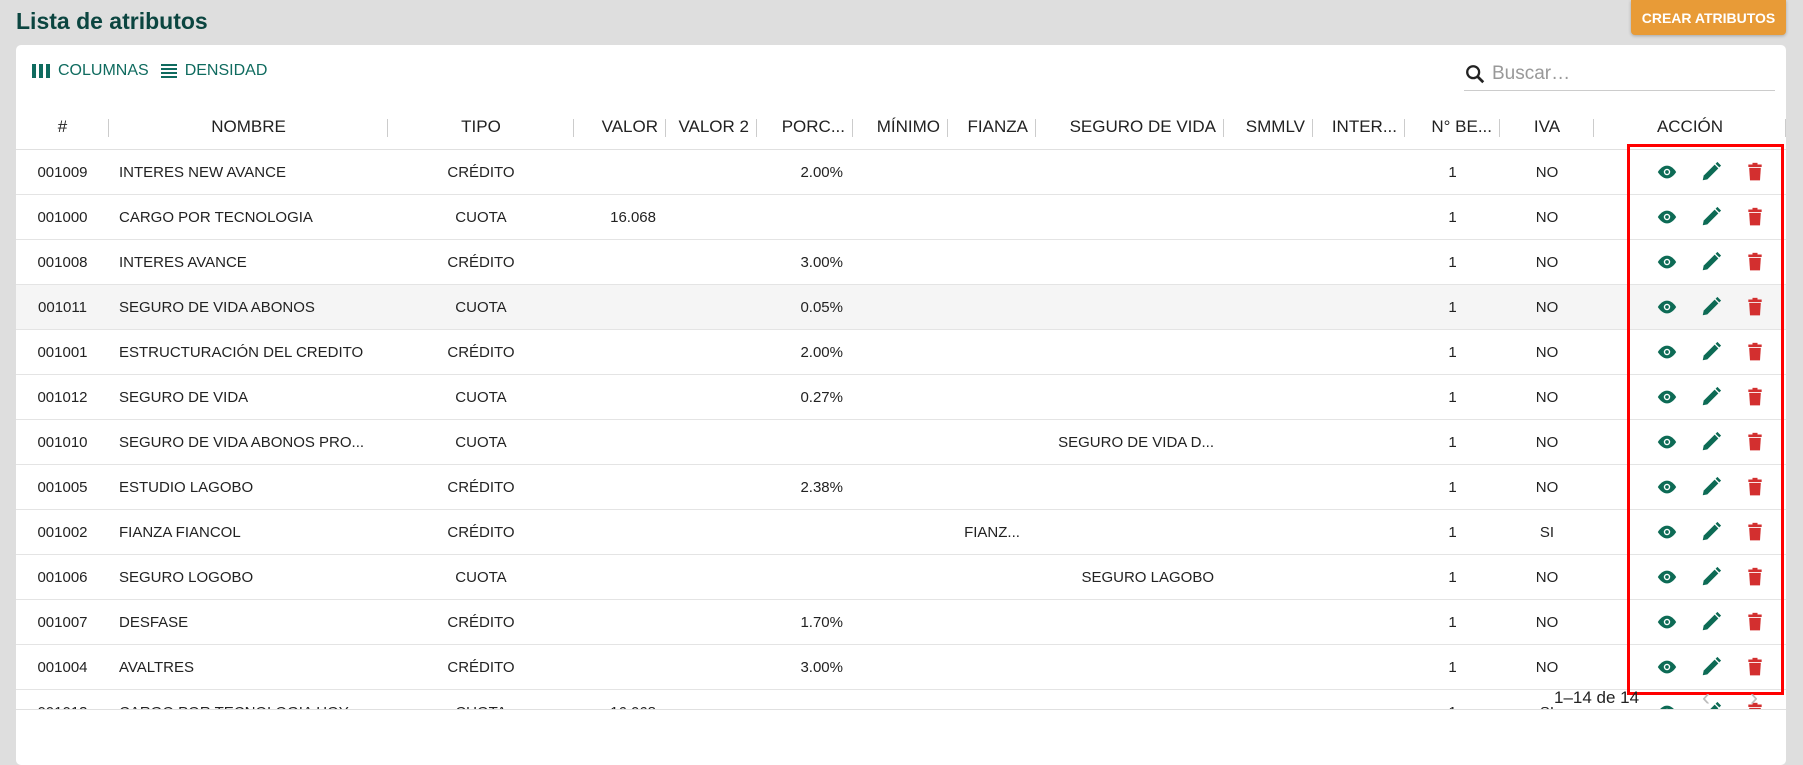  What do you see at coordinates (1754, 697) in the screenshot?
I see `next-page-icon: ›` at bounding box center [1754, 697].